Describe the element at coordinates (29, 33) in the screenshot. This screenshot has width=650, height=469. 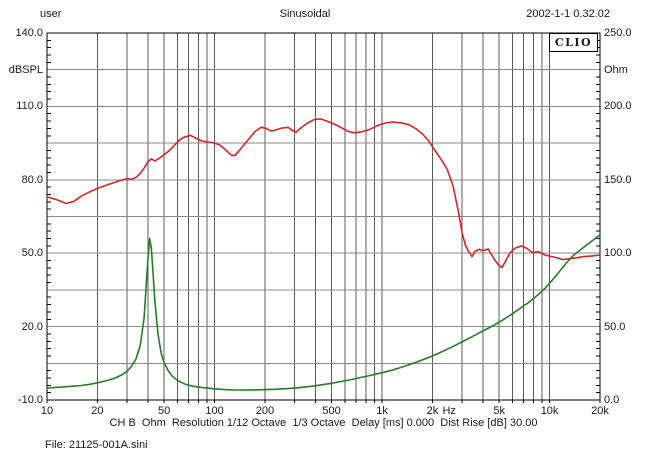
I see `y-left-tick-label: 140.0` at that location.